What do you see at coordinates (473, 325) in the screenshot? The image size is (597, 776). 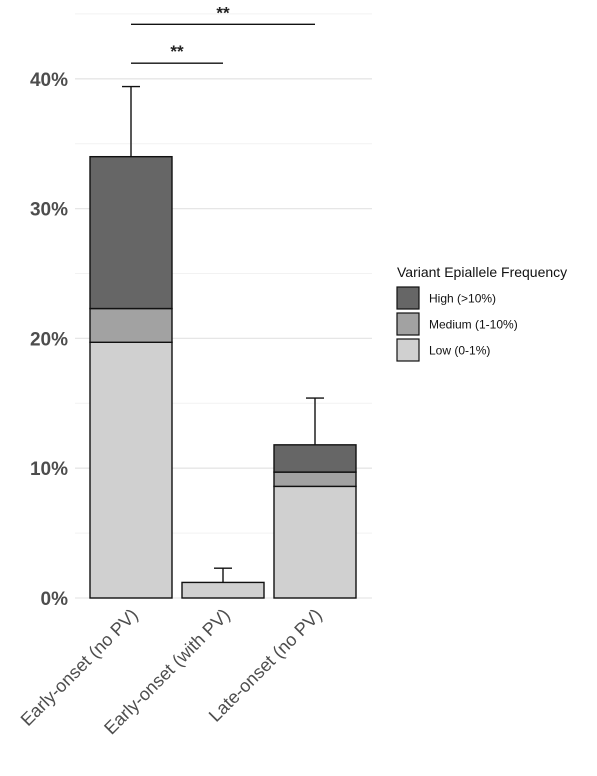 I see `legend-label: Medium (1-10%)` at bounding box center [473, 325].